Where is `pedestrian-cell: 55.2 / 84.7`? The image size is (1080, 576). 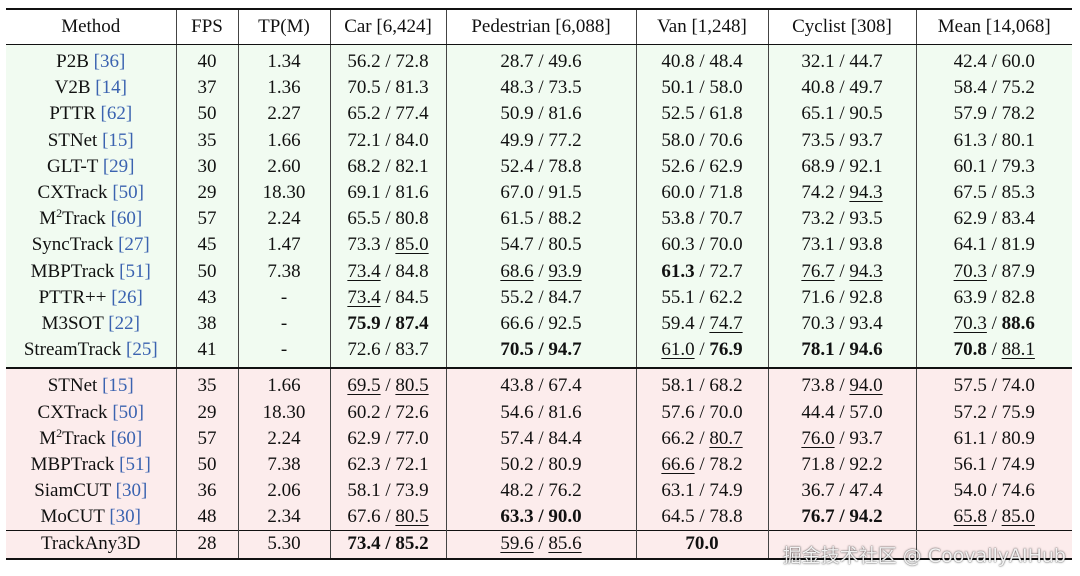 pedestrian-cell: 55.2 / 84.7 is located at coordinates (540, 297).